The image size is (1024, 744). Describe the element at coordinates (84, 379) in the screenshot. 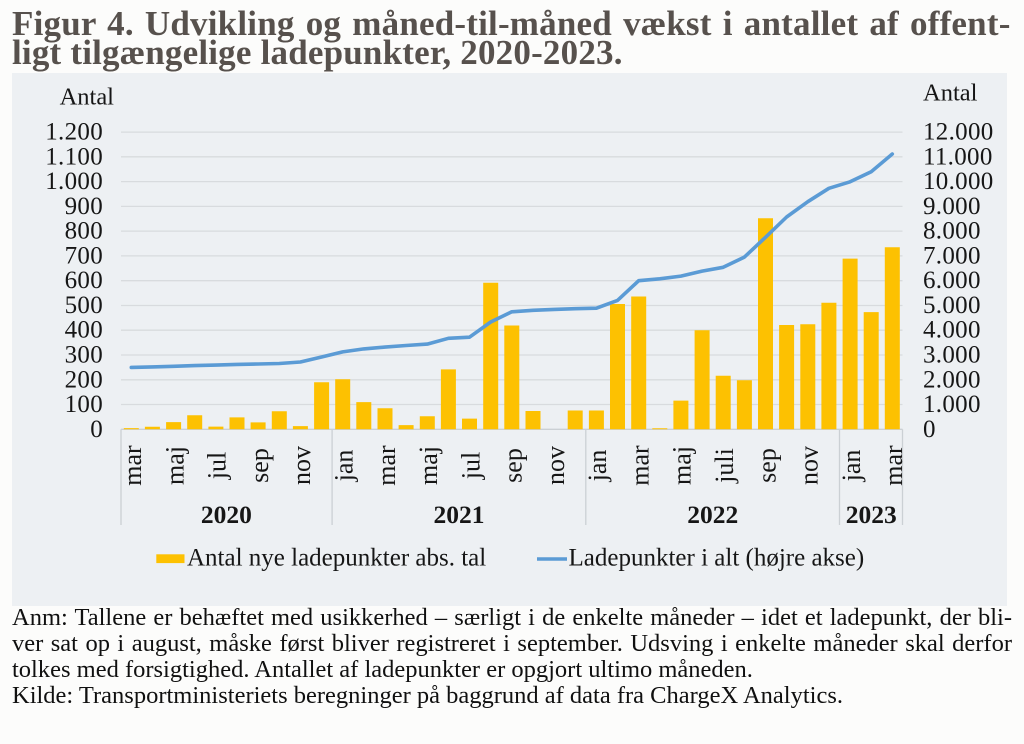

I see `svg-text: 200` at that location.